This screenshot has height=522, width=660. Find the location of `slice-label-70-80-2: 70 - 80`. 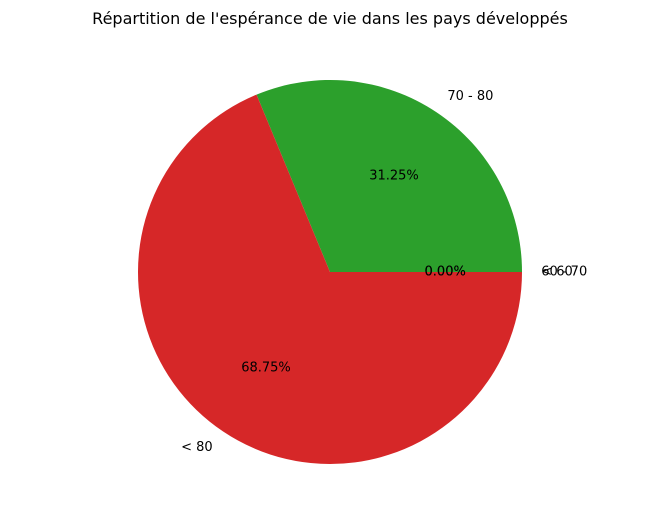

slice-label-70-80-2: 70 - 80 is located at coordinates (470, 96).